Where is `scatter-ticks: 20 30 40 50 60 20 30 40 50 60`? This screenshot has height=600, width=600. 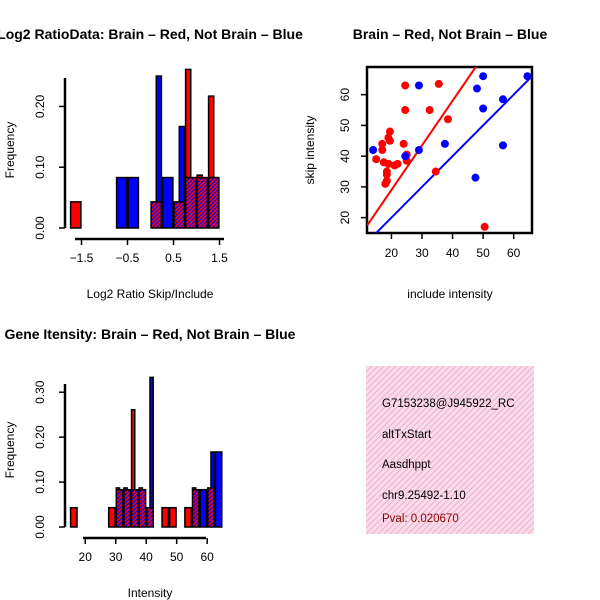
scatter-ticks: 20 30 40 50 60 20 30 40 50 60 is located at coordinates (429, 174).